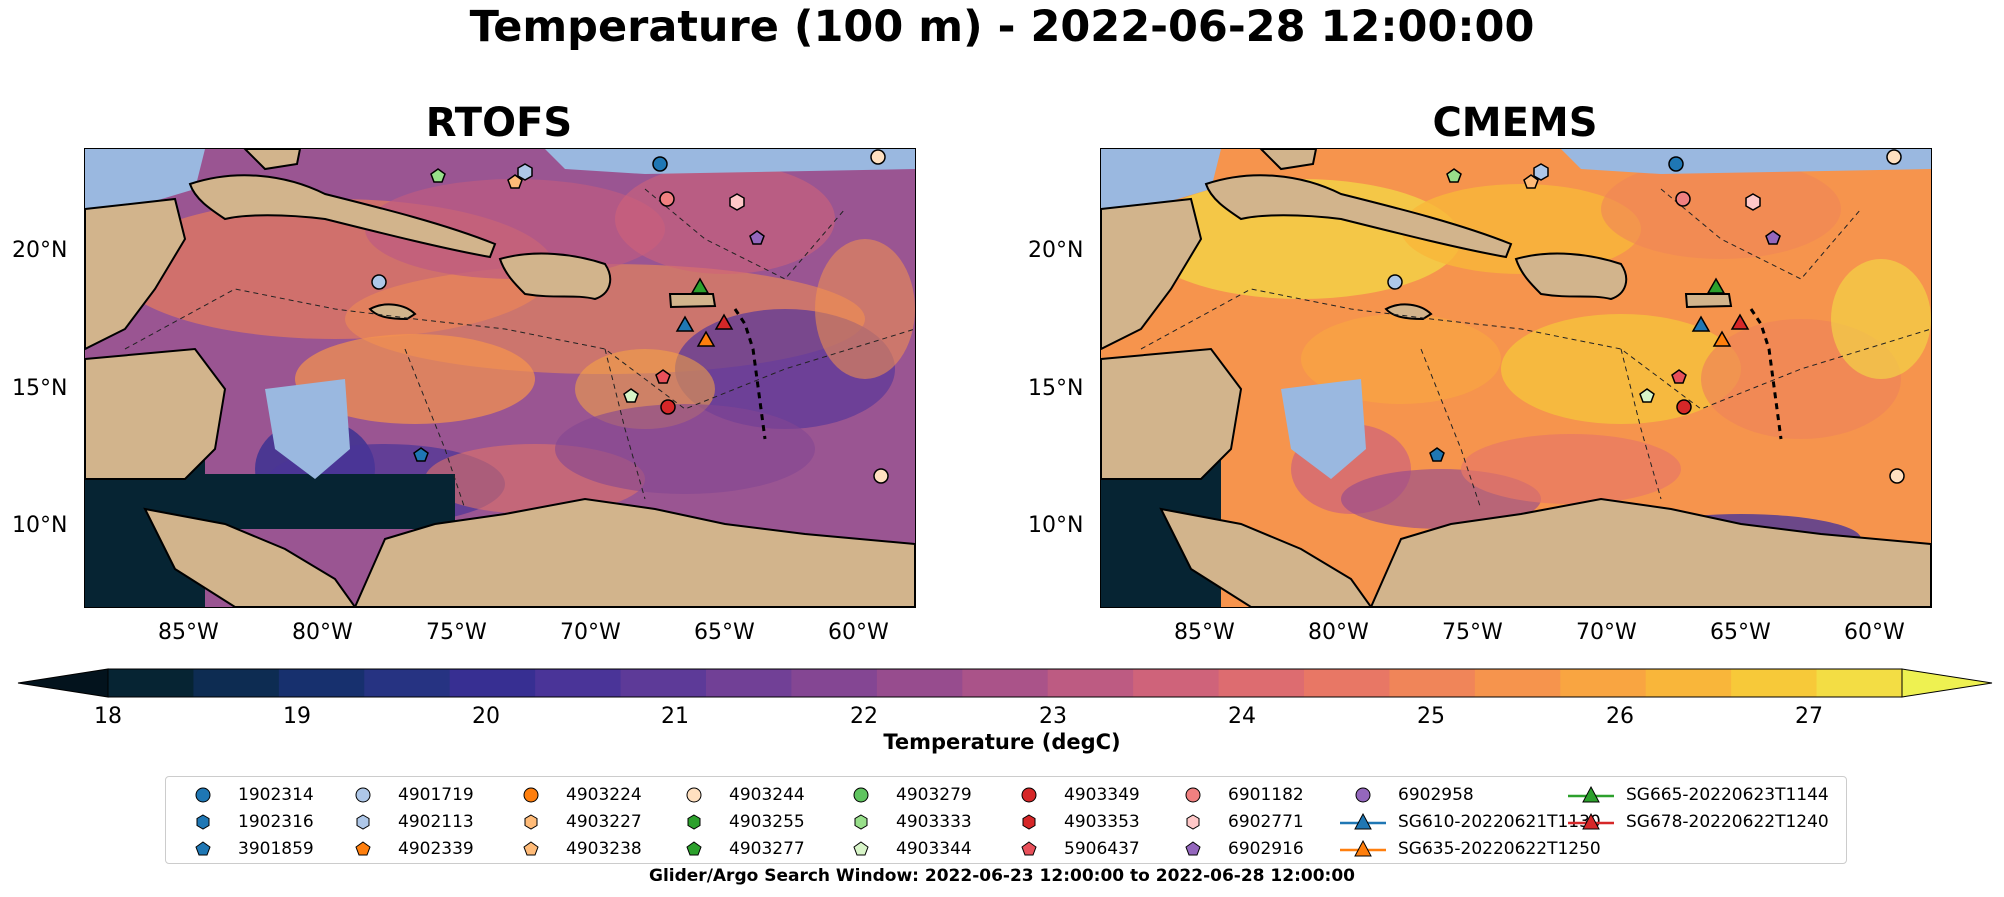  What do you see at coordinates (1499, 822) in the screenshot?
I see `legend-entry-label: SG610-20220621T1130` at bounding box center [1499, 822].